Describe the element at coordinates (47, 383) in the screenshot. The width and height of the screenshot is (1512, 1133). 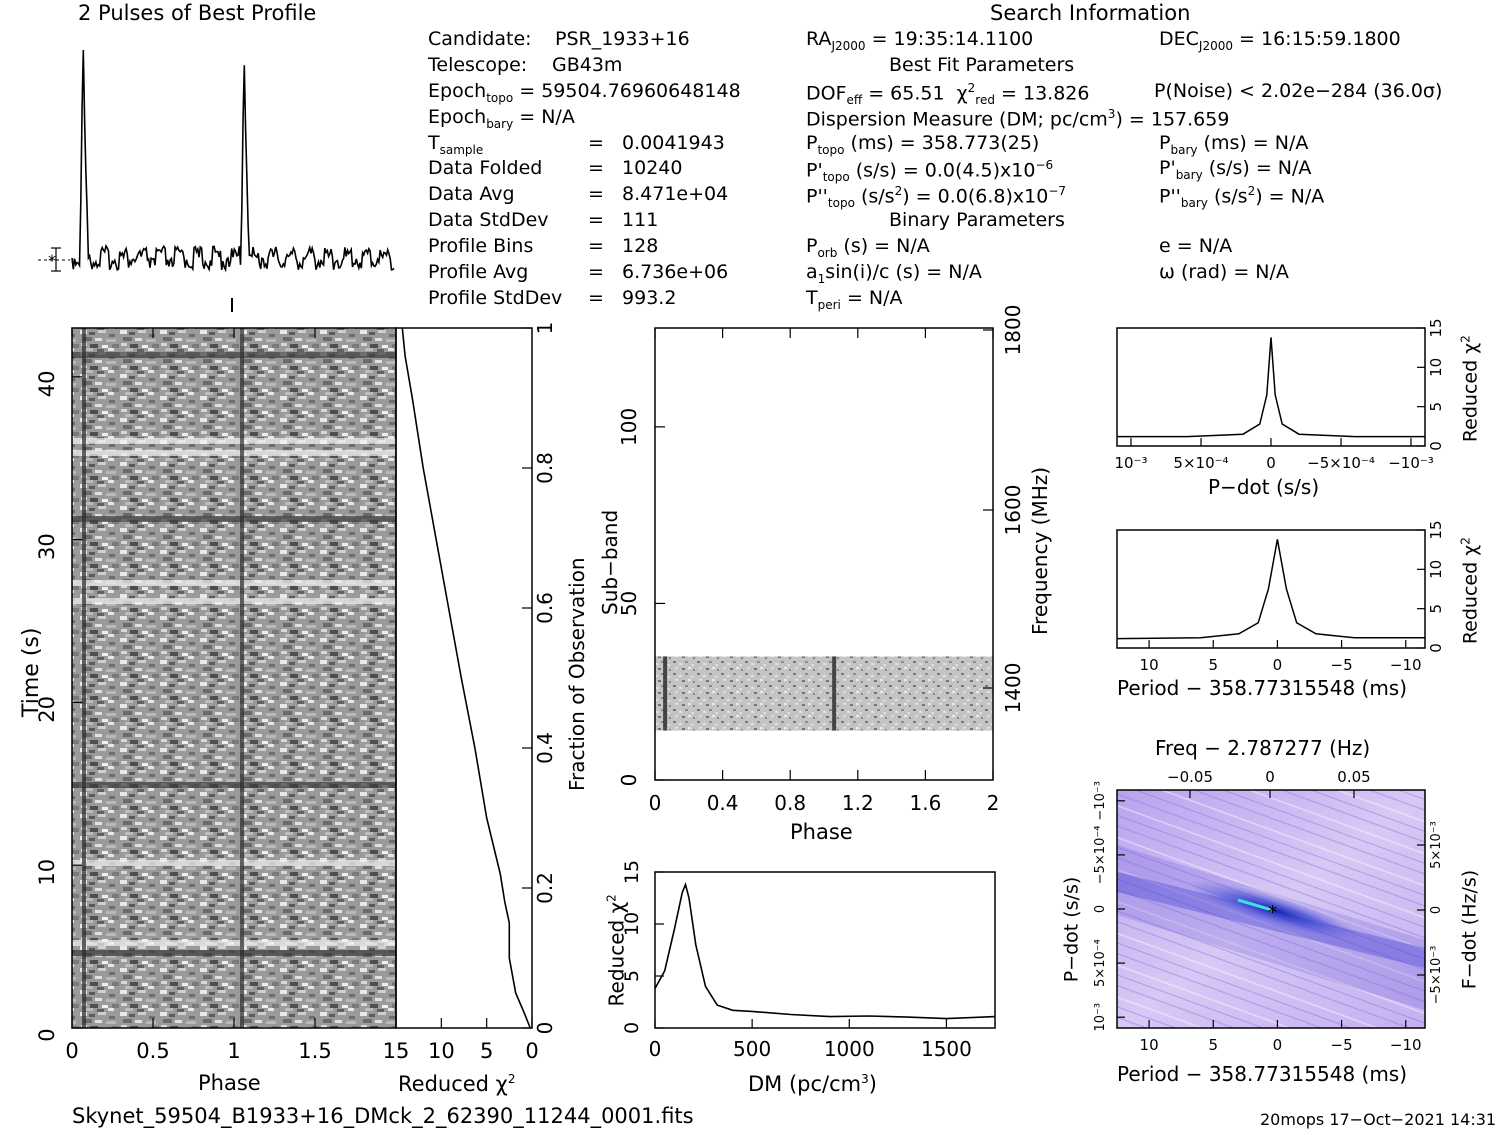
I see `time-phase-ytick-label: 40` at that location.